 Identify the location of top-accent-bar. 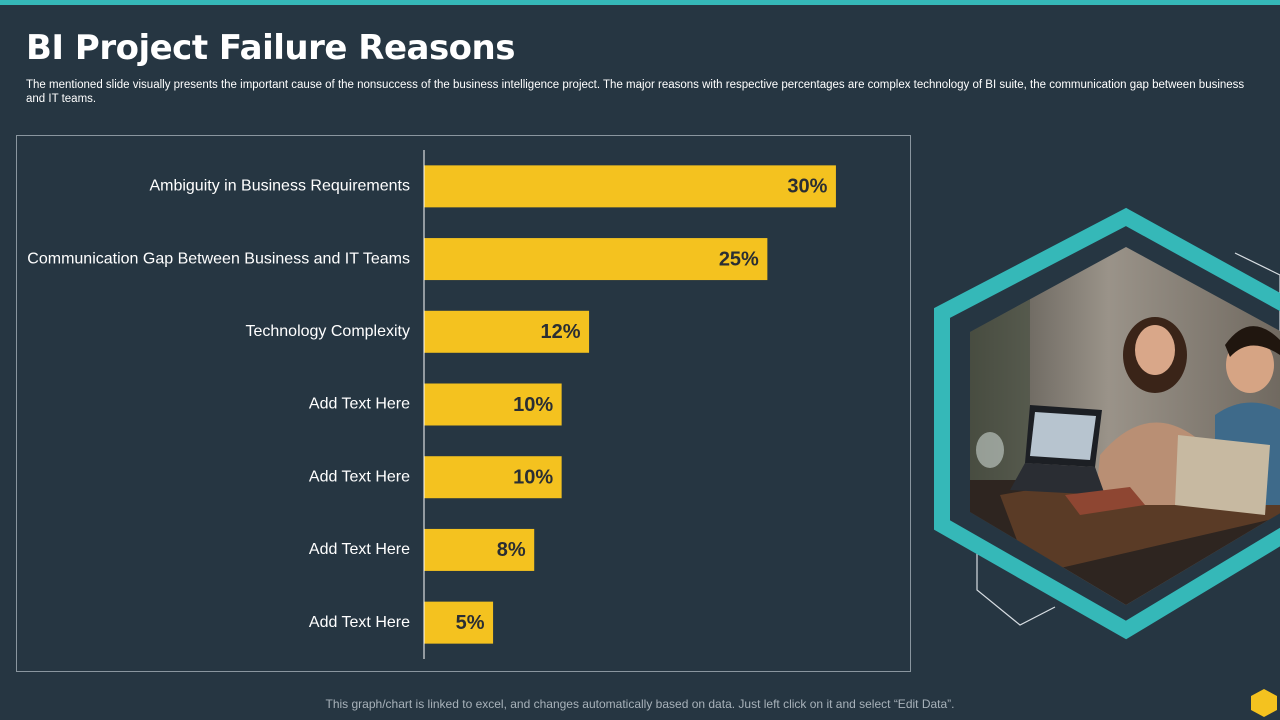
(640, 2).